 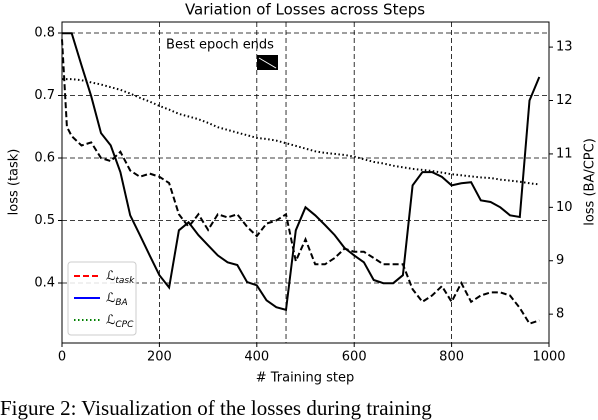 What do you see at coordinates (548, 357) in the screenshot?
I see `x-tick-label: 1000` at bounding box center [548, 357].